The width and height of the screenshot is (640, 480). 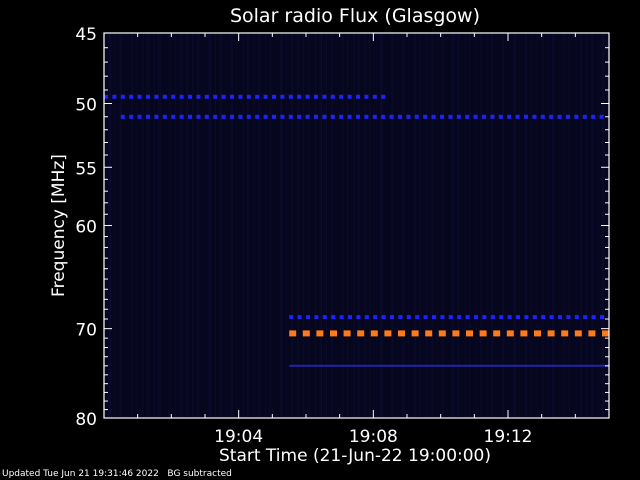 What do you see at coordinates (508, 437) in the screenshot?
I see `x-tick-label: 19:12` at bounding box center [508, 437].